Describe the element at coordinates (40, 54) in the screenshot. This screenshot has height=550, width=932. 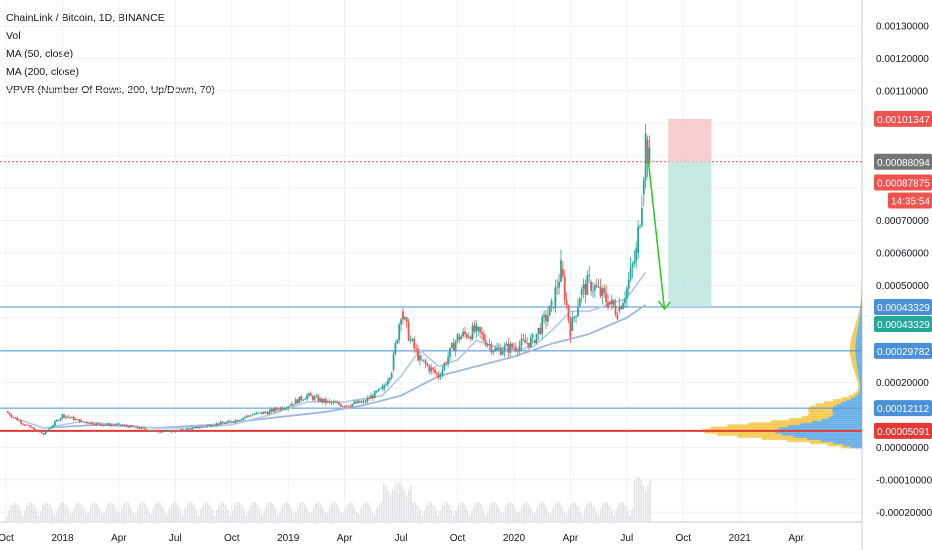
I see `legend-ma50: MA (50, close)` at that location.